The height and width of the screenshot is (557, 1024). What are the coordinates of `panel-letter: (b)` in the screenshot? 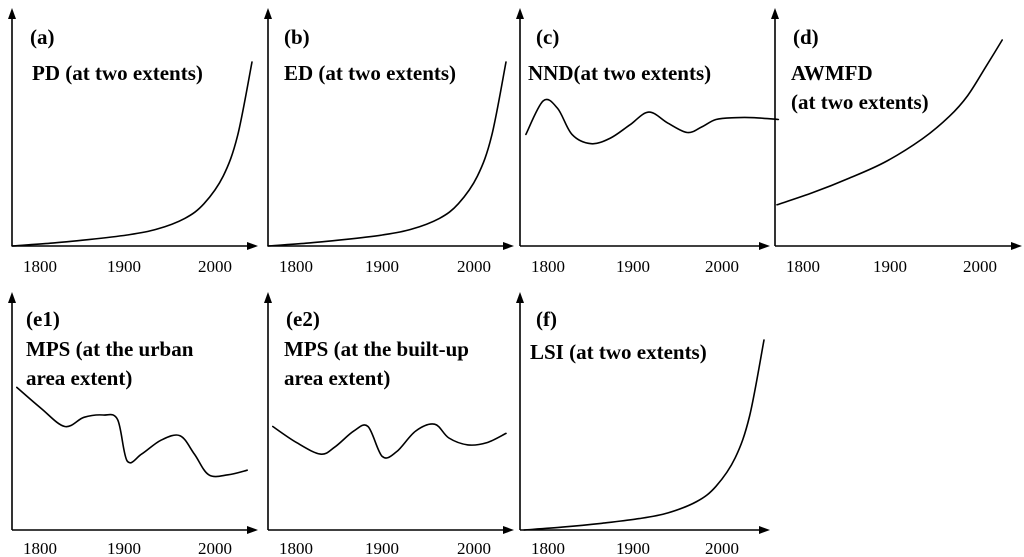 It's located at (297, 37).